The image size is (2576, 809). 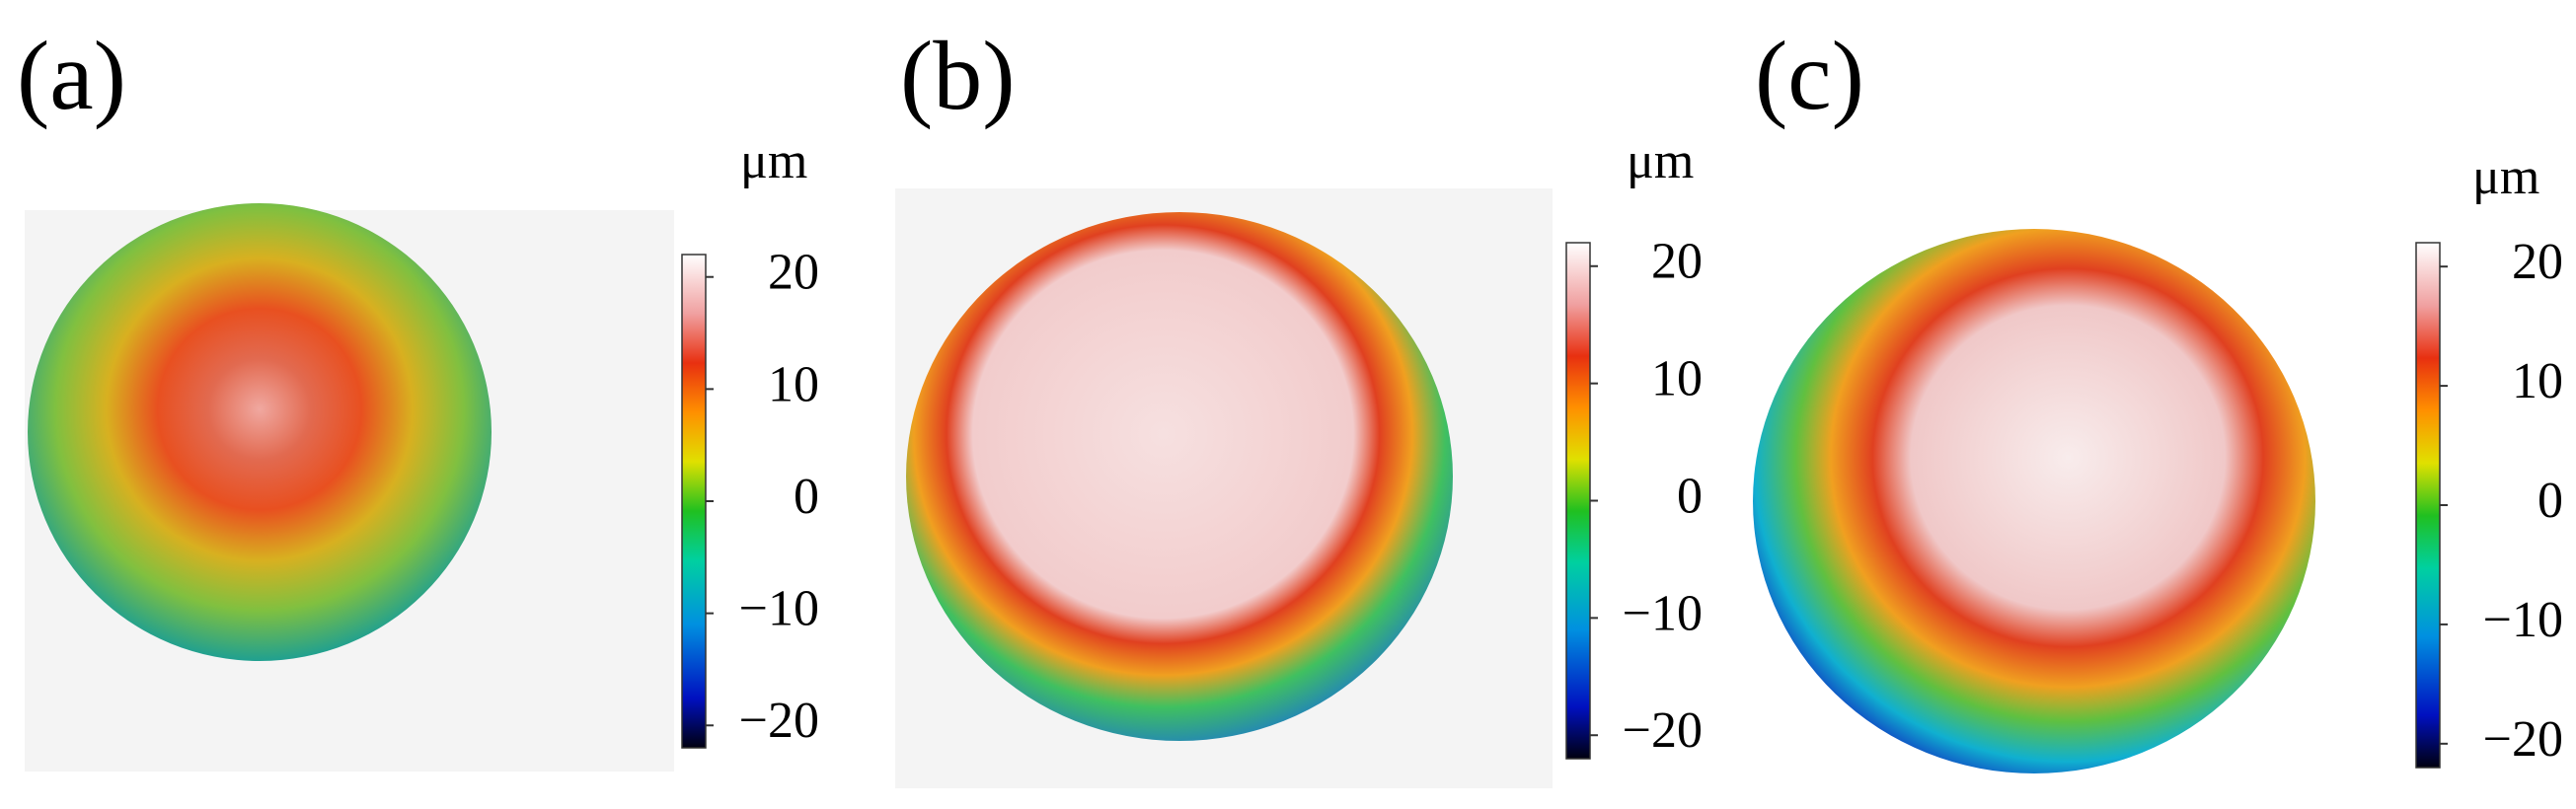 I want to click on panel-label: (a), so click(x=71, y=75).